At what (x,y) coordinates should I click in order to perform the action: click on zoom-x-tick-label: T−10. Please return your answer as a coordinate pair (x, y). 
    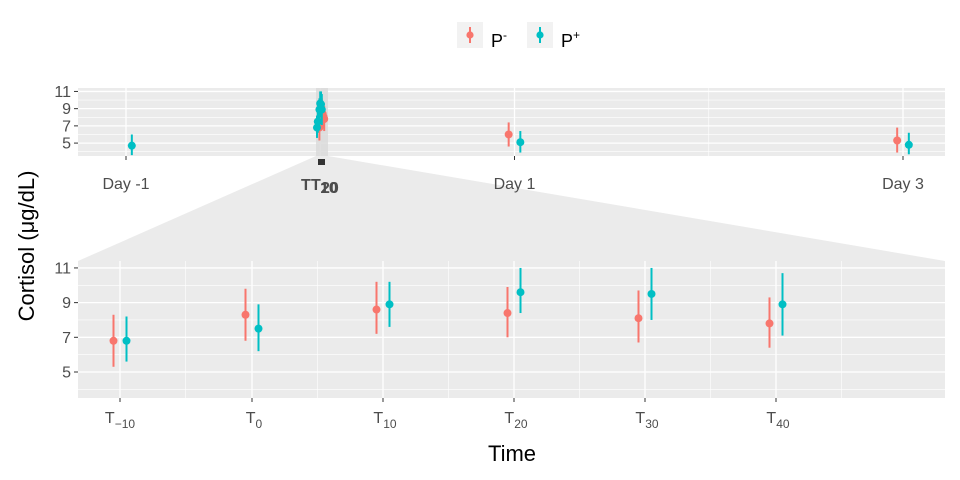
    Looking at the image, I should click on (120, 420).